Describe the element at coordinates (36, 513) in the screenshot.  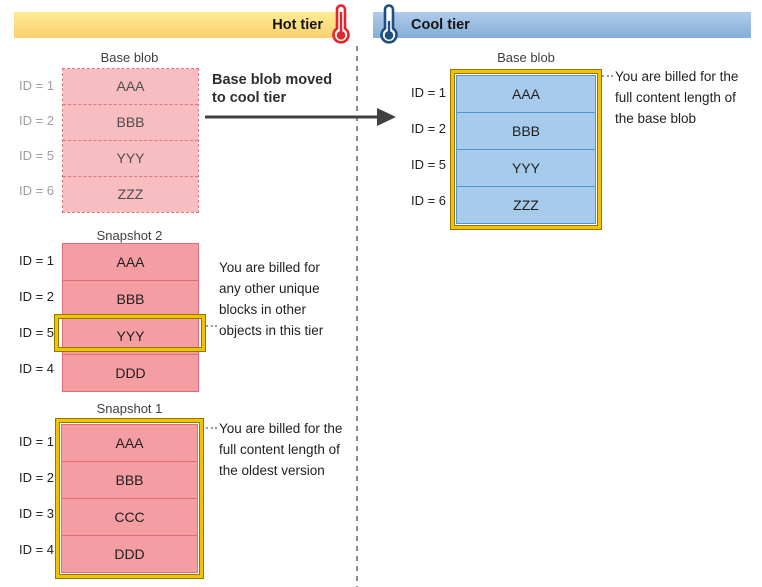
I see `block-id-label: ID = 3` at that location.